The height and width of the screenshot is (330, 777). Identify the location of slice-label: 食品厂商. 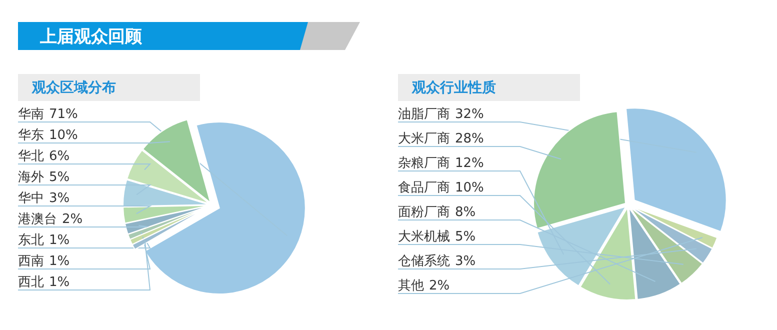
(424, 188).